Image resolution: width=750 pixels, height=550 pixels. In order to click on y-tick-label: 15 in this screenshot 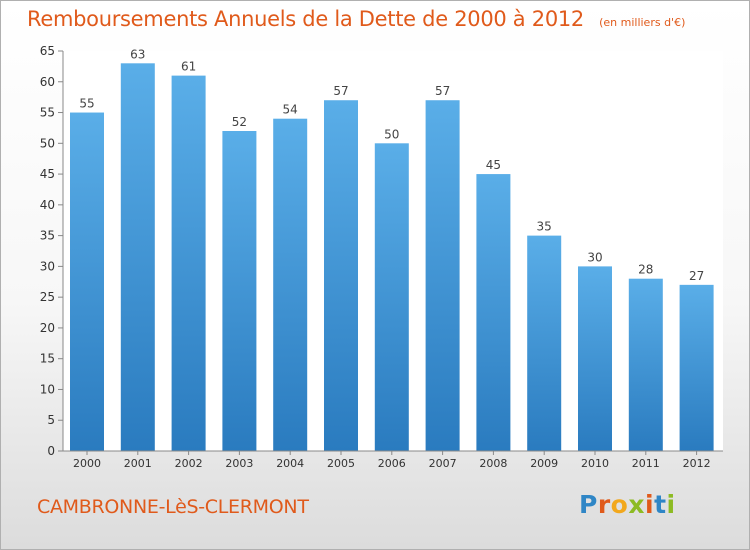, I will do `click(47, 359)`.